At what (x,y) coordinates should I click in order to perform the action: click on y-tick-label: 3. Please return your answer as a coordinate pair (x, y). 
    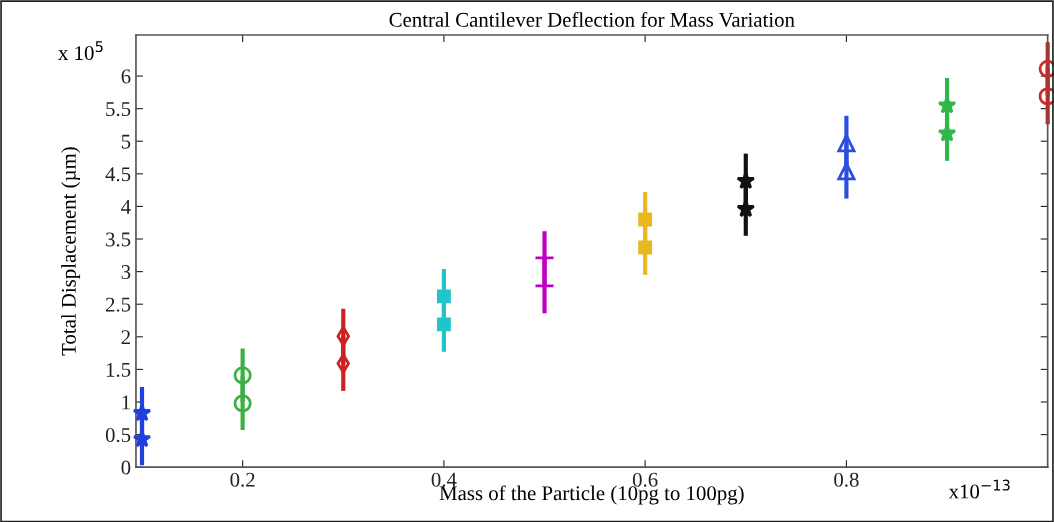
    Looking at the image, I should click on (126, 272).